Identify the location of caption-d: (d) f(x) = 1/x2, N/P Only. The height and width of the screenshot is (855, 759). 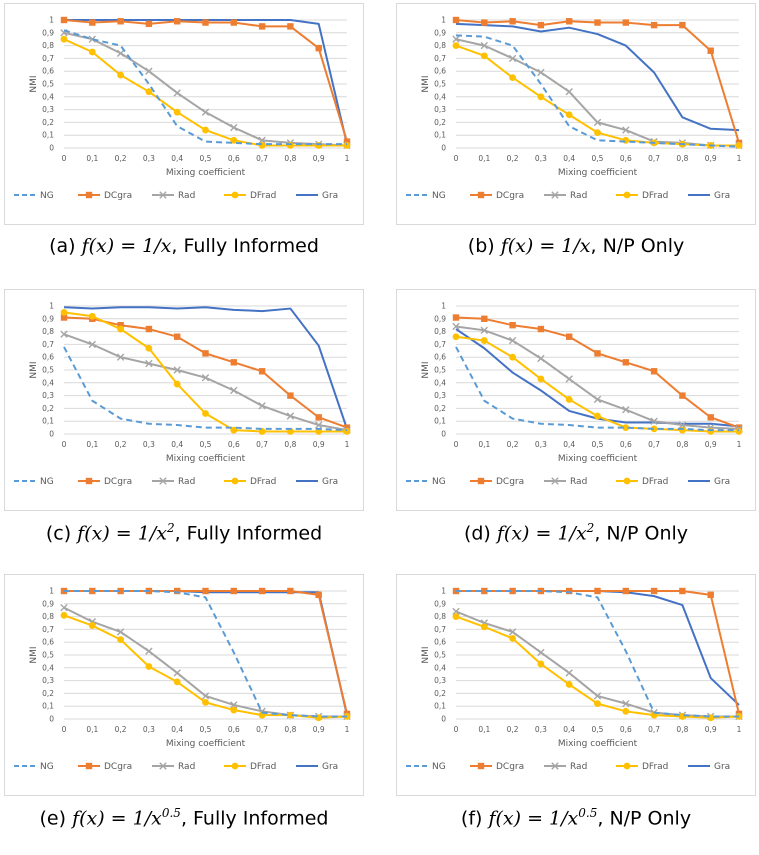
(576, 532).